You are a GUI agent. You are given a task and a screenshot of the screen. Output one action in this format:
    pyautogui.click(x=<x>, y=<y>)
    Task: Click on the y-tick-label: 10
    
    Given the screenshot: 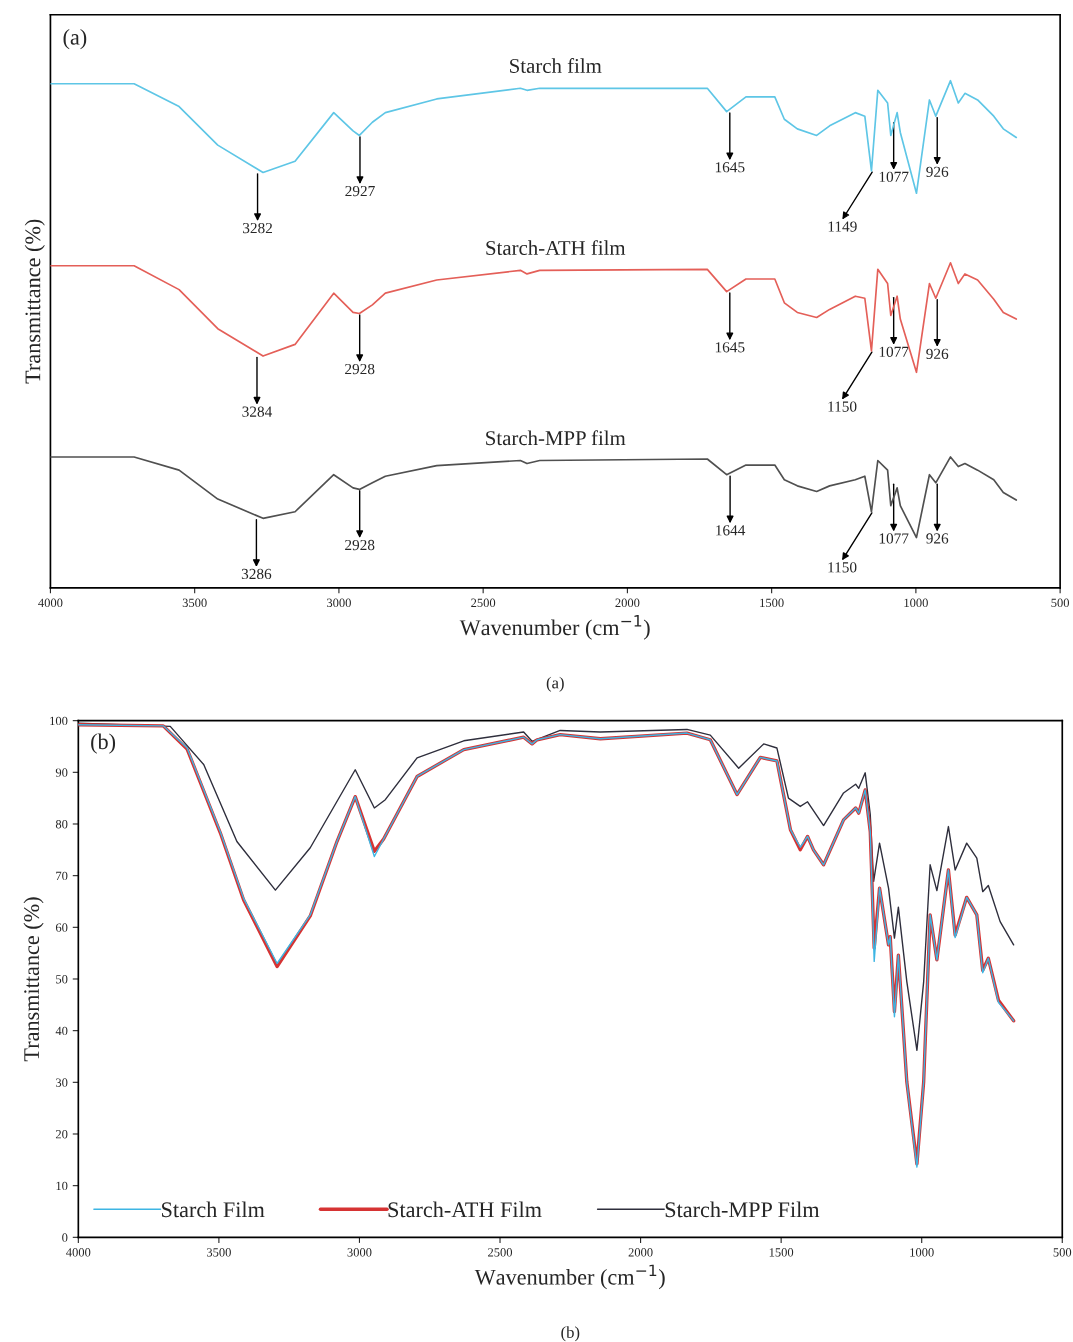 What is the action you would take?
    pyautogui.click(x=62, y=1186)
    